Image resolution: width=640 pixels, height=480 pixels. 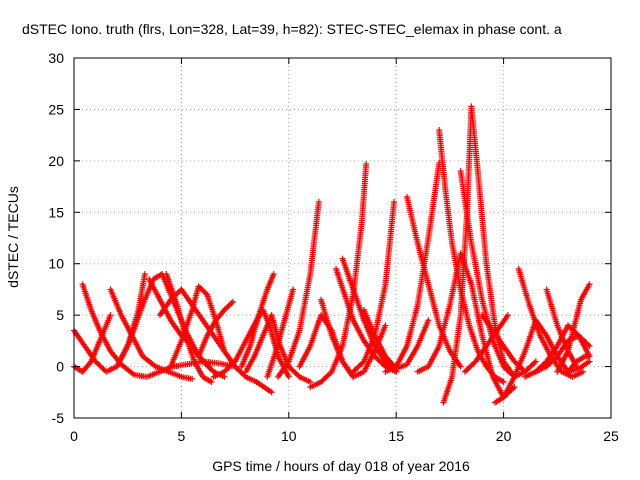 What do you see at coordinates (13, 237) in the screenshot?
I see `y-axis-label: dSTEC / TECUs` at bounding box center [13, 237].